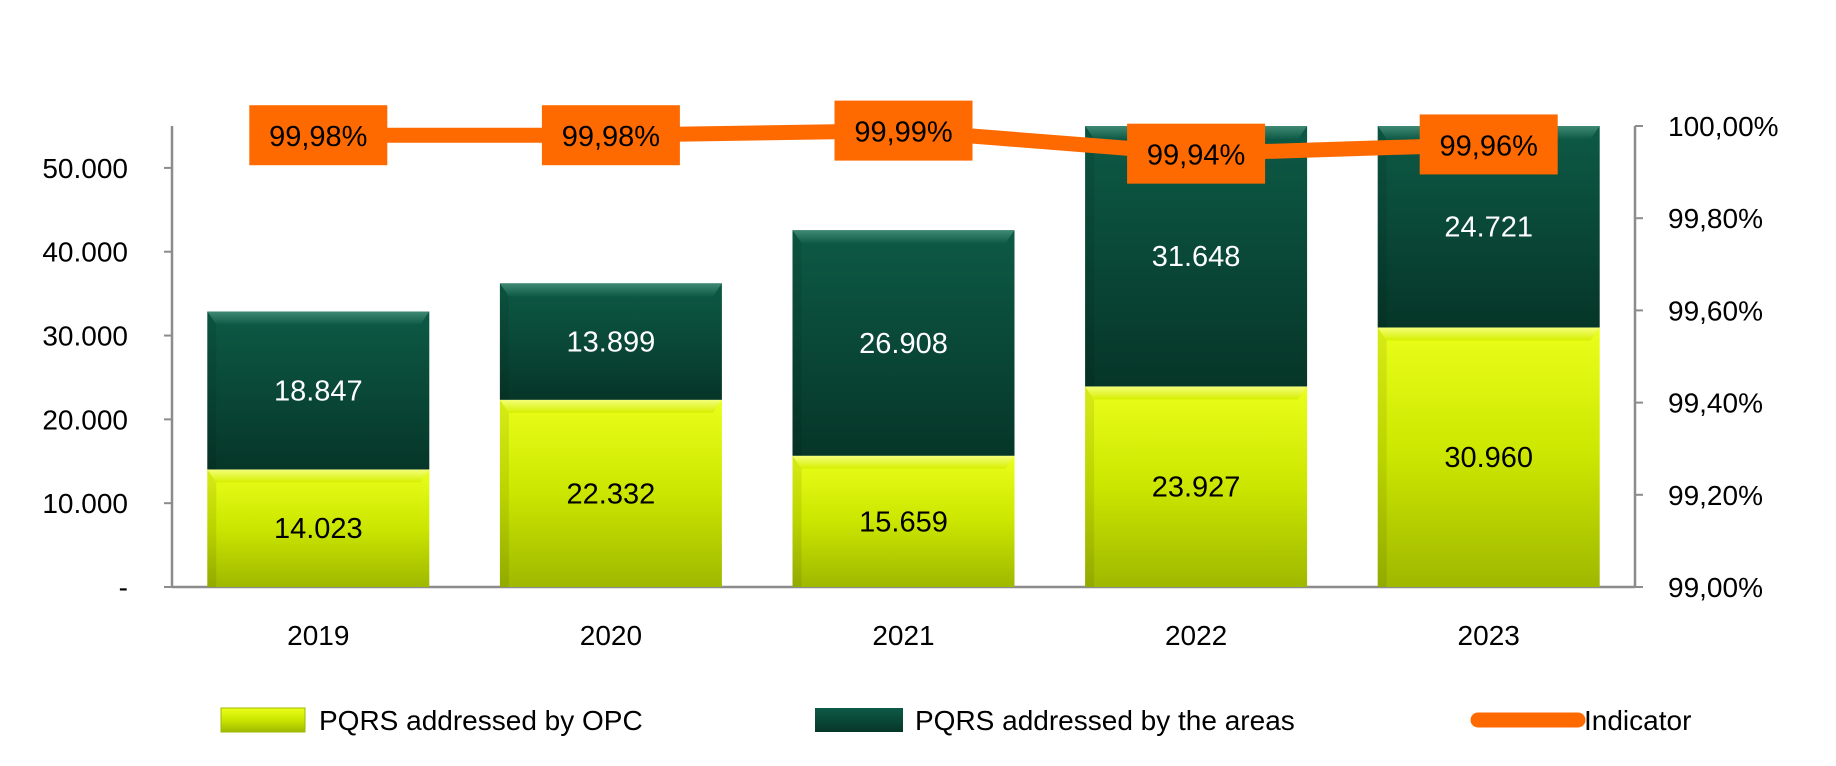 The height and width of the screenshot is (766, 1836). Describe the element at coordinates (1715, 495) in the screenshot. I see `right-tick-label: 99,20%` at that location.